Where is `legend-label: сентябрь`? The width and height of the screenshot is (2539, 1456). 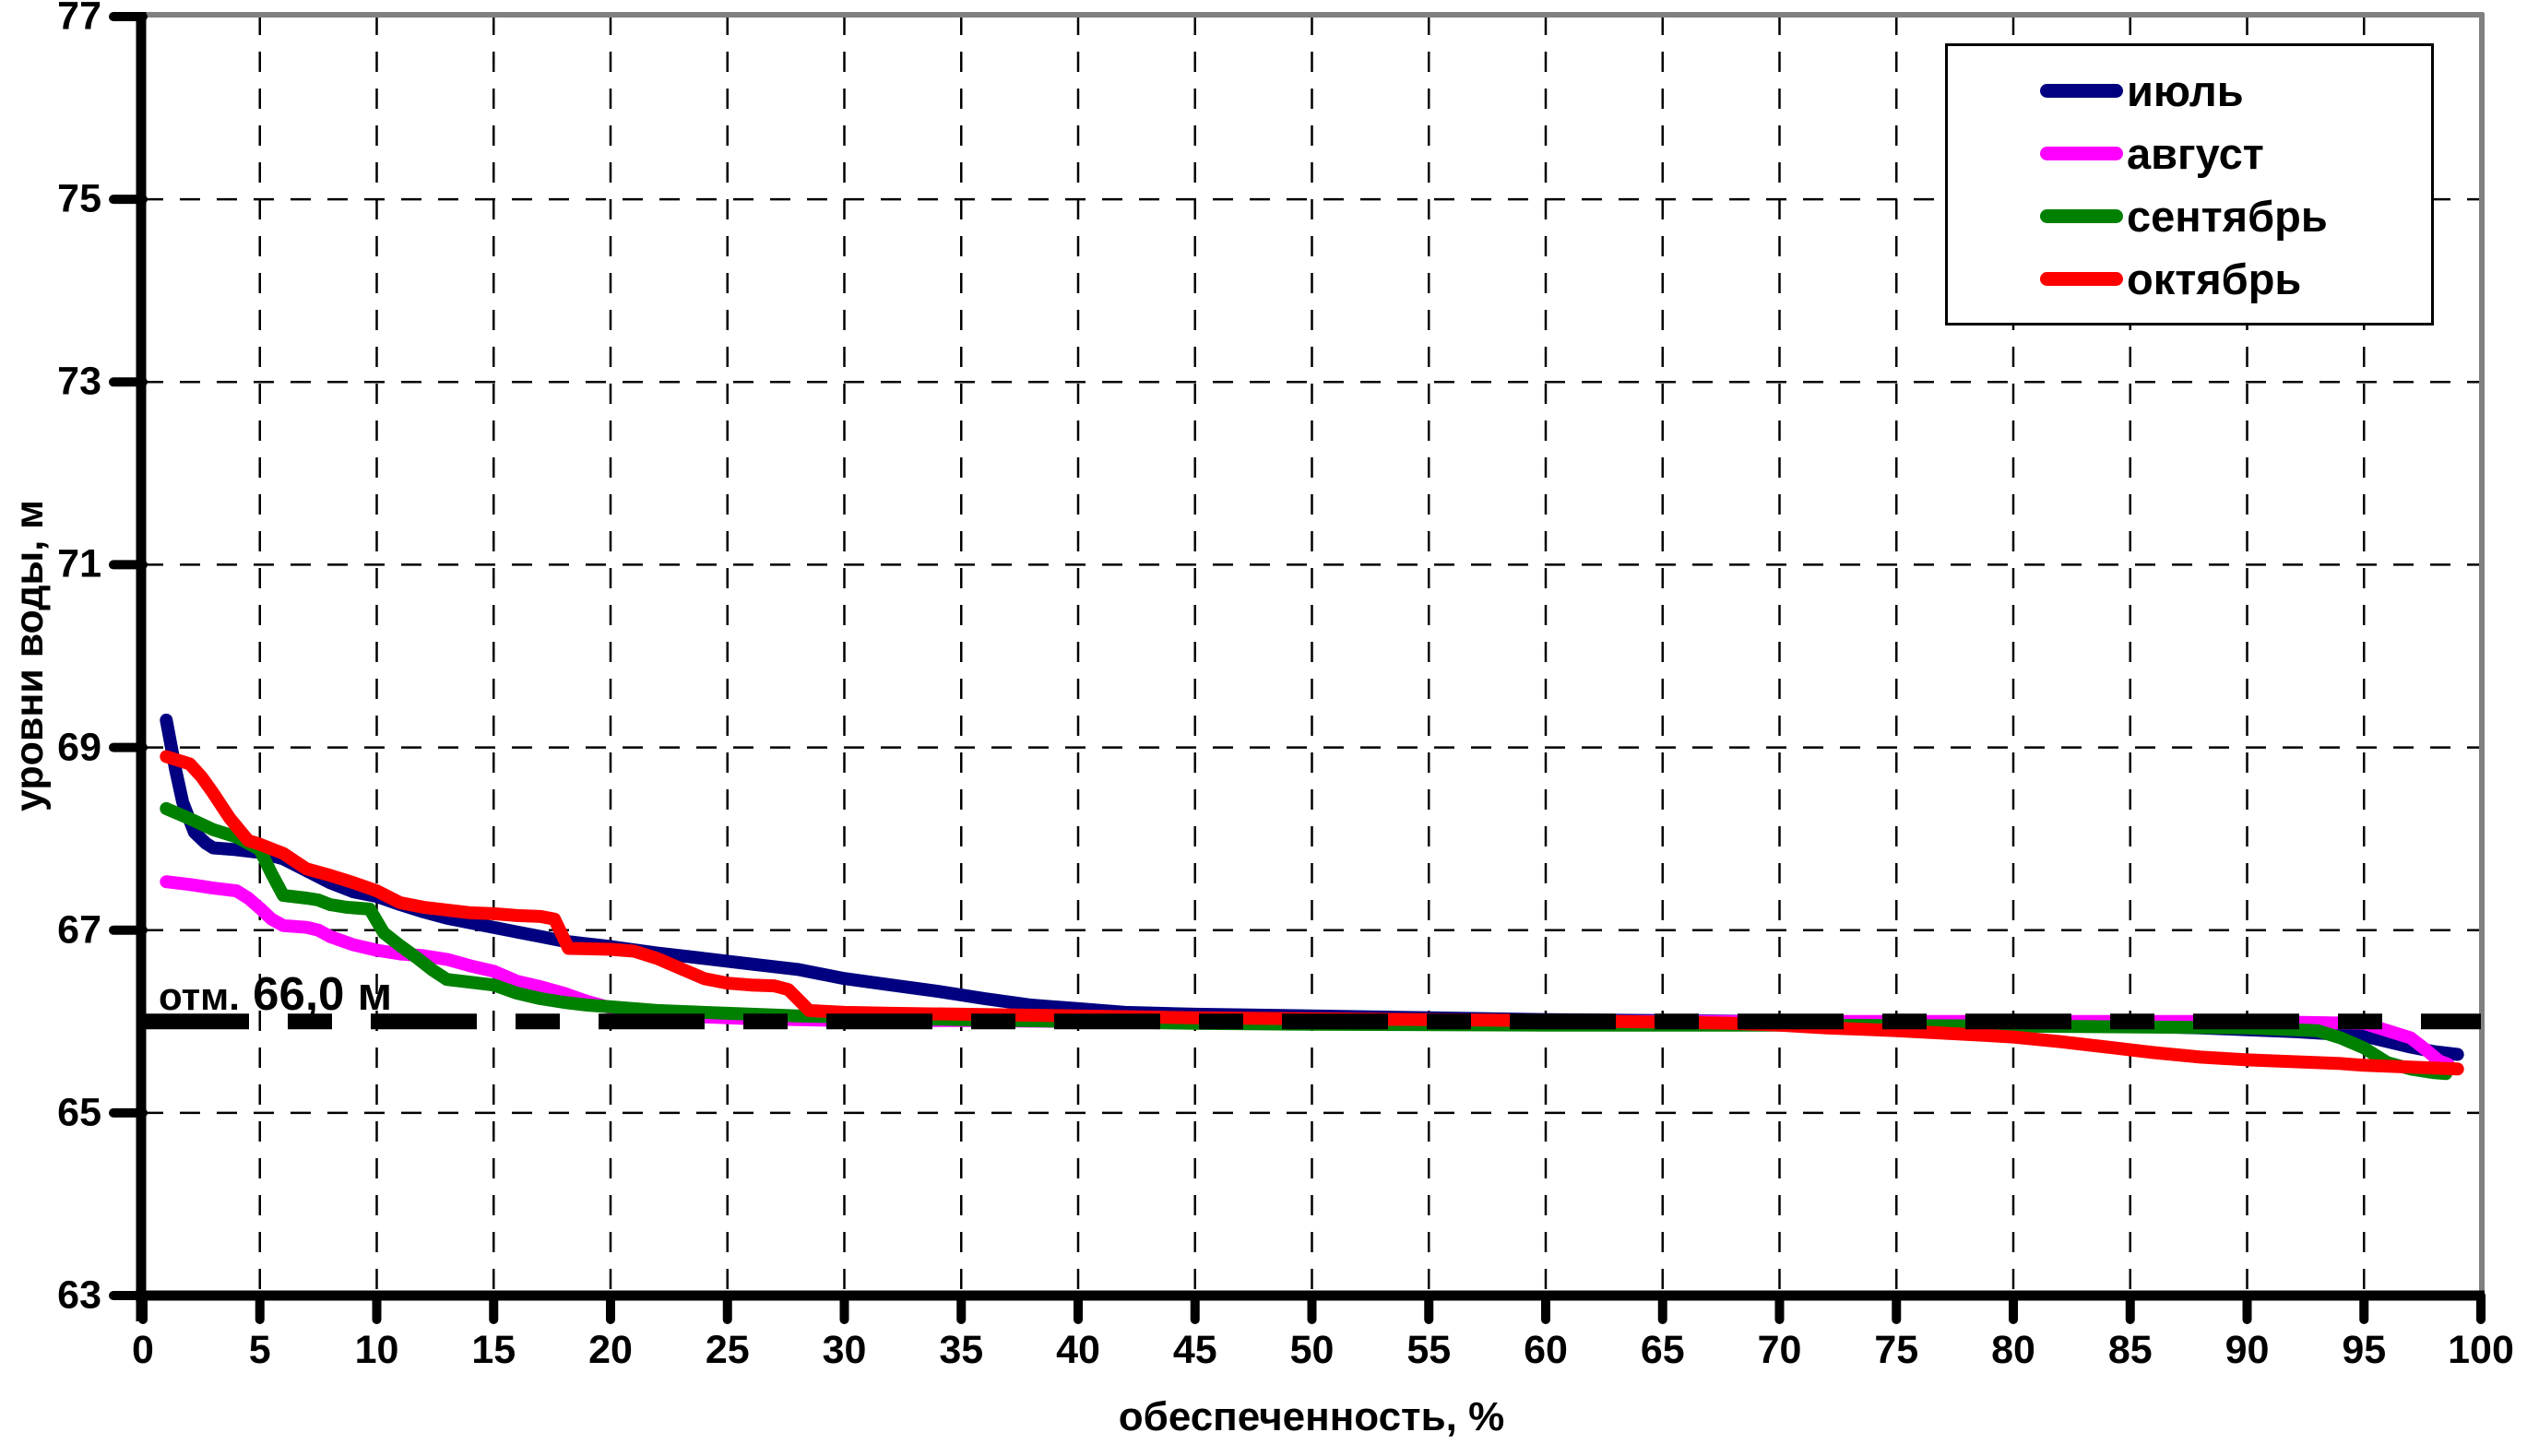 legend-label: сентябрь is located at coordinates (2227, 216).